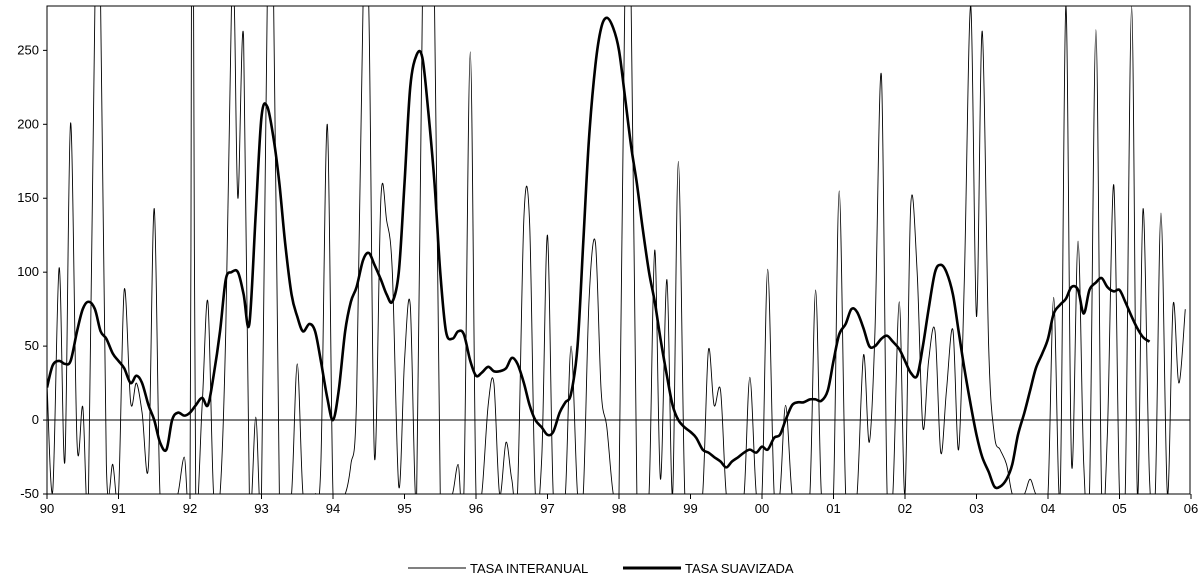 The image size is (1203, 583). I want to click on x-tick-label: 90, so click(47, 508).